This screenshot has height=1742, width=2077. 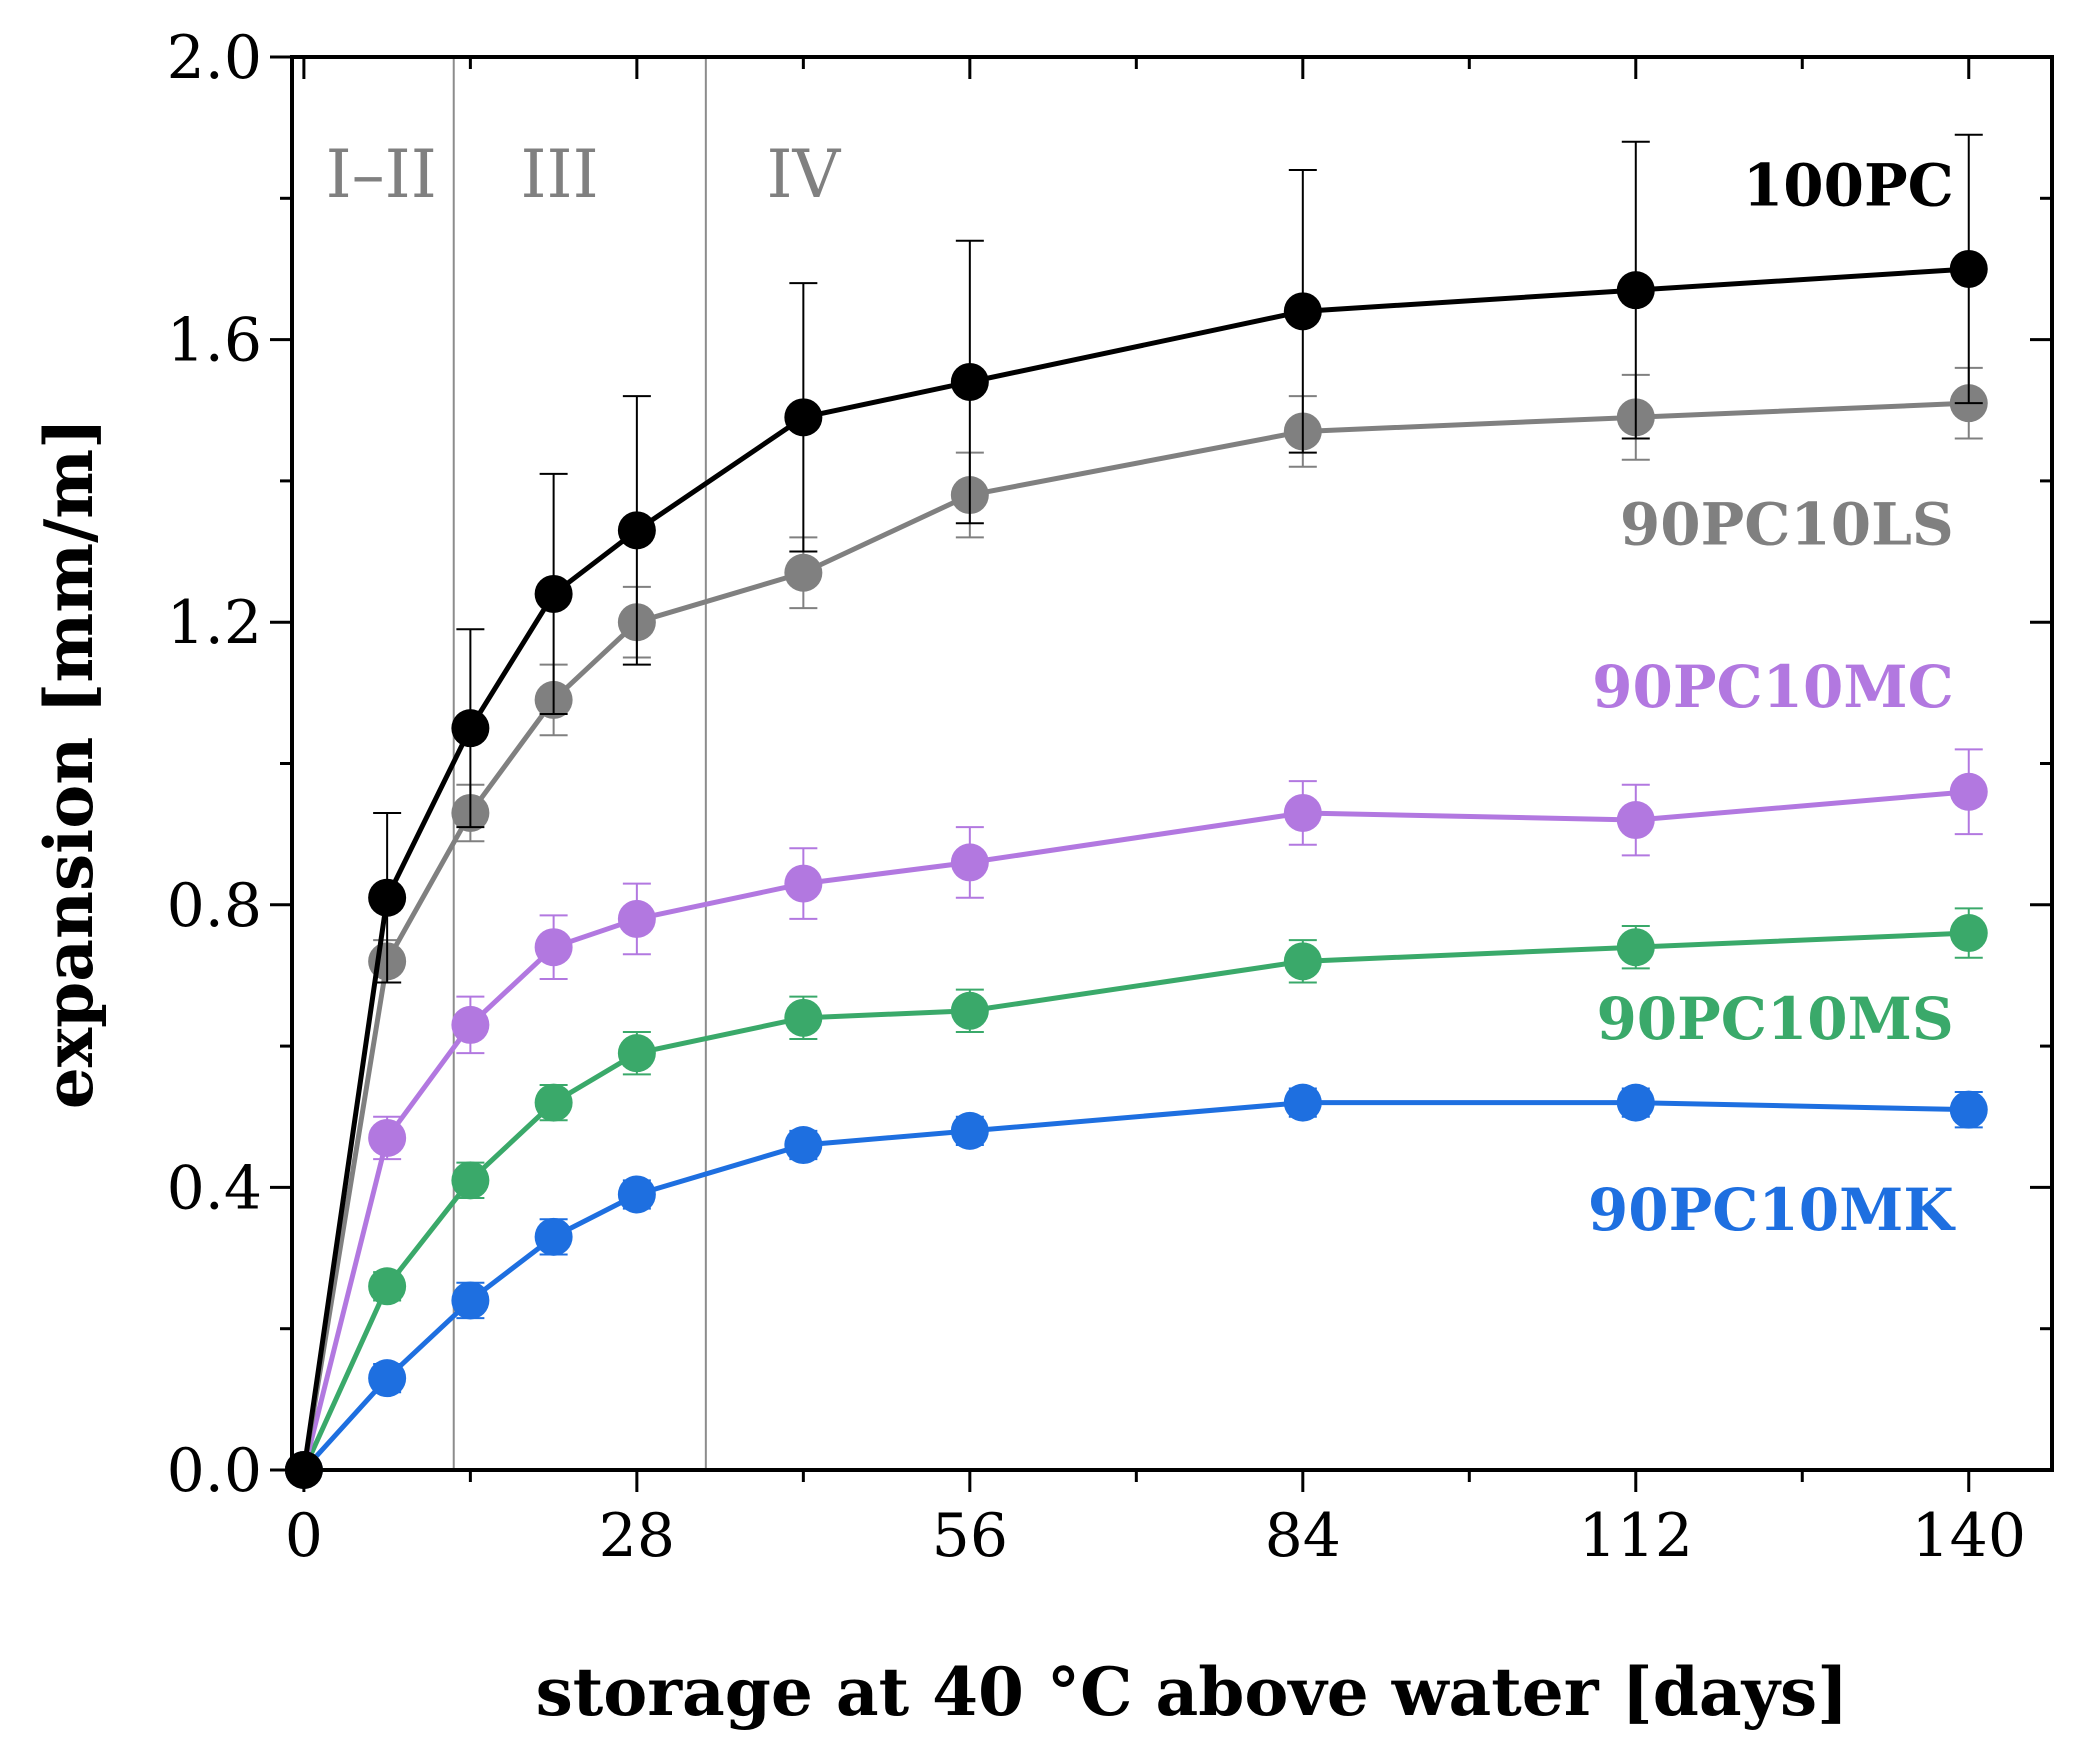 What do you see at coordinates (214, 1188) in the screenshot?
I see `y-tick-label: 0.4` at bounding box center [214, 1188].